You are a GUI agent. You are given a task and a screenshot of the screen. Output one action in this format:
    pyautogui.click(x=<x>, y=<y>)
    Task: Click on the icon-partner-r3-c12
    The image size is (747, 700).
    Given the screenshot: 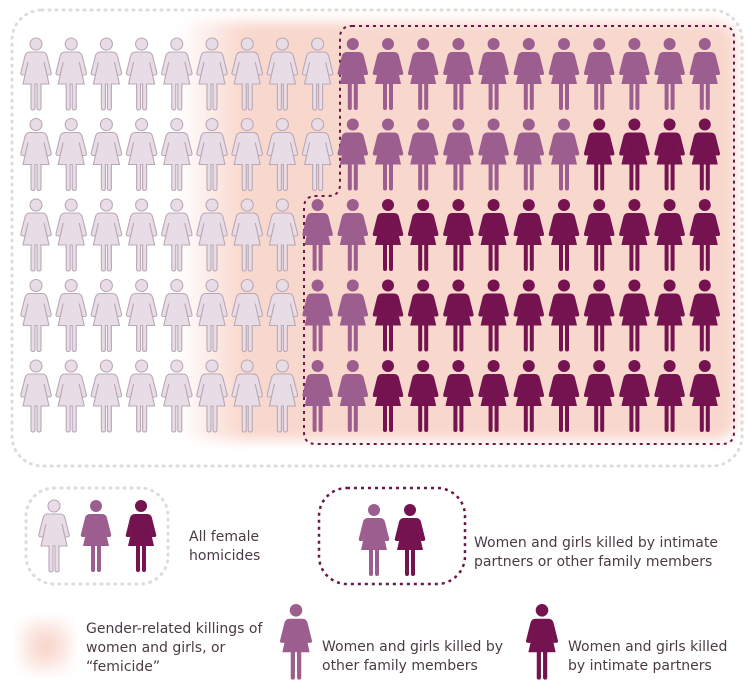 What is the action you would take?
    pyautogui.click(x=423, y=235)
    